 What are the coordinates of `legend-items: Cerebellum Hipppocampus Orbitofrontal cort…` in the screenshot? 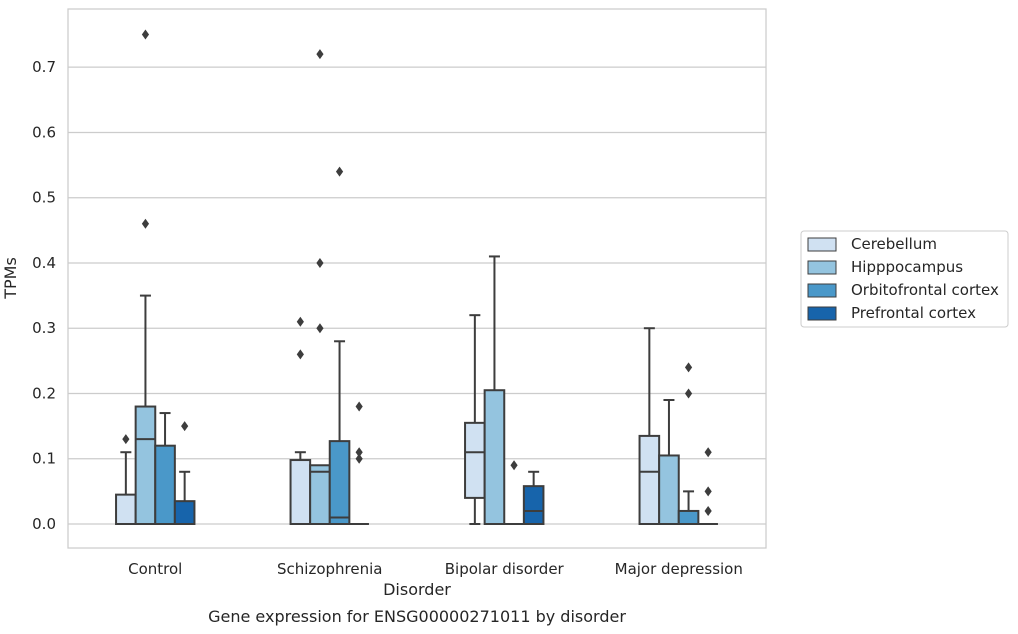 It's located at (903, 278).